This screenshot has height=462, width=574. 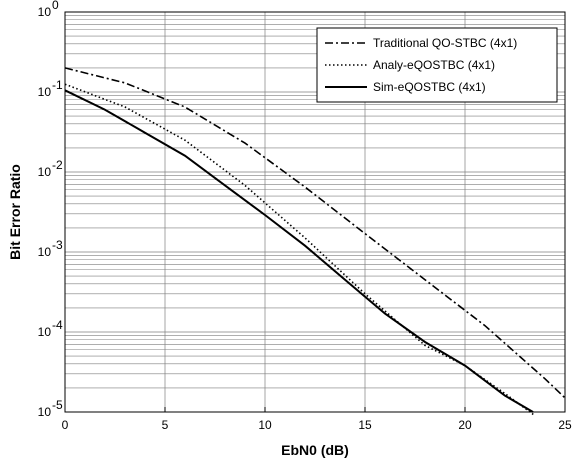 I want to click on x-tick-label: 25, so click(x=565, y=425).